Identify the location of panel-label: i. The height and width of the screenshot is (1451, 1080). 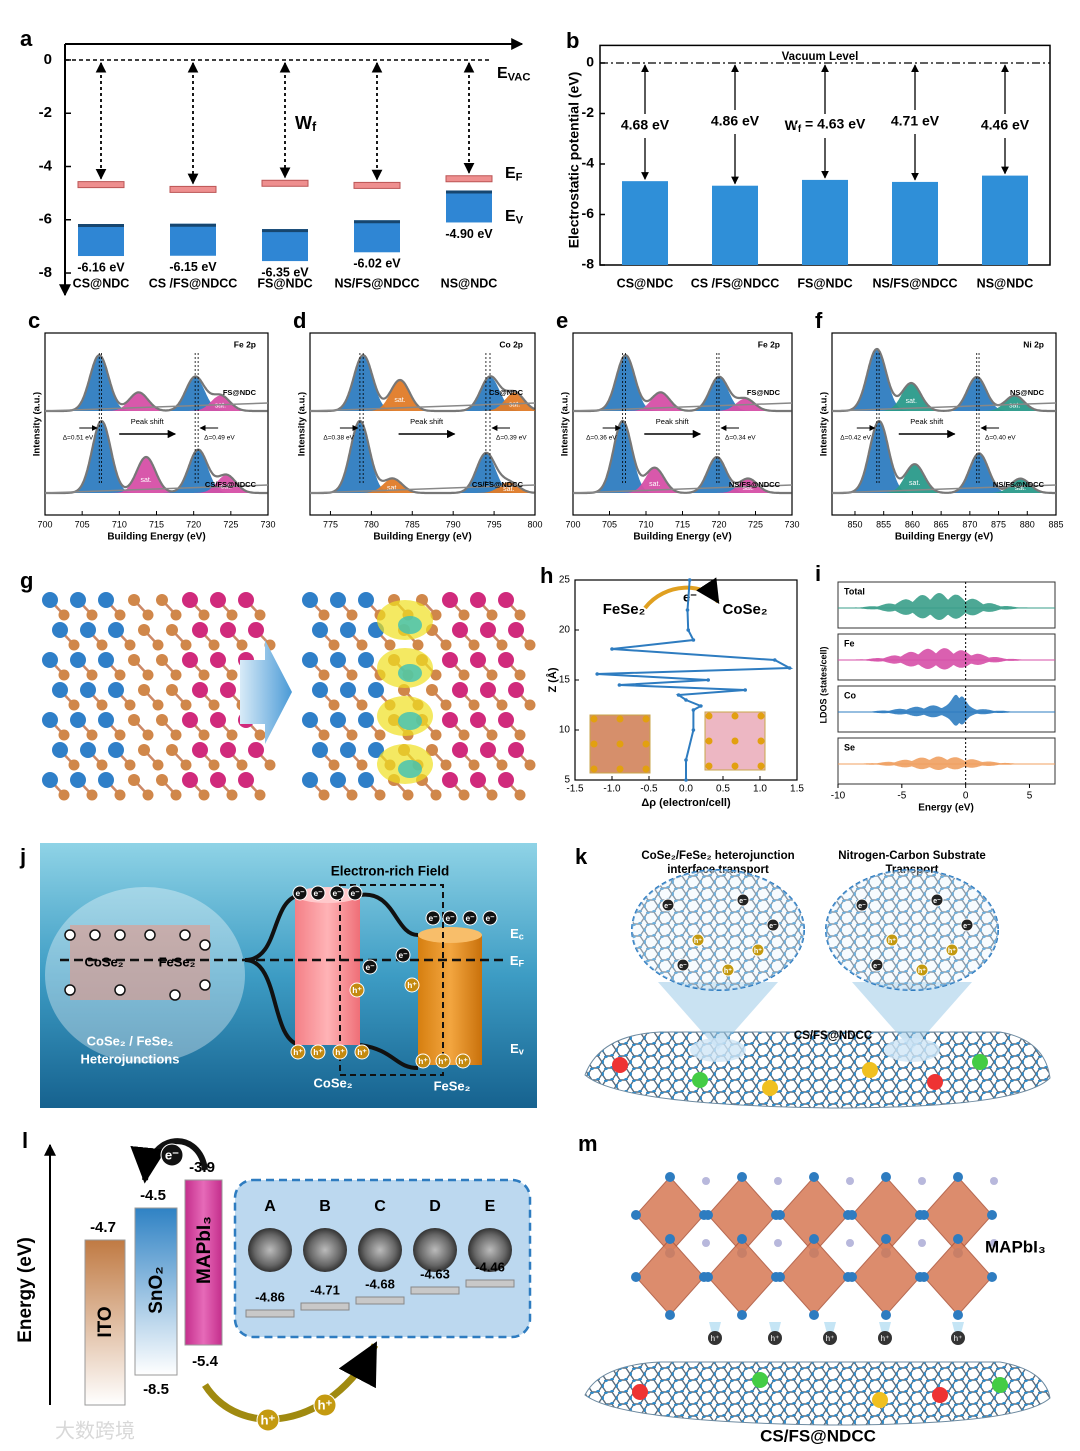
(818, 573).